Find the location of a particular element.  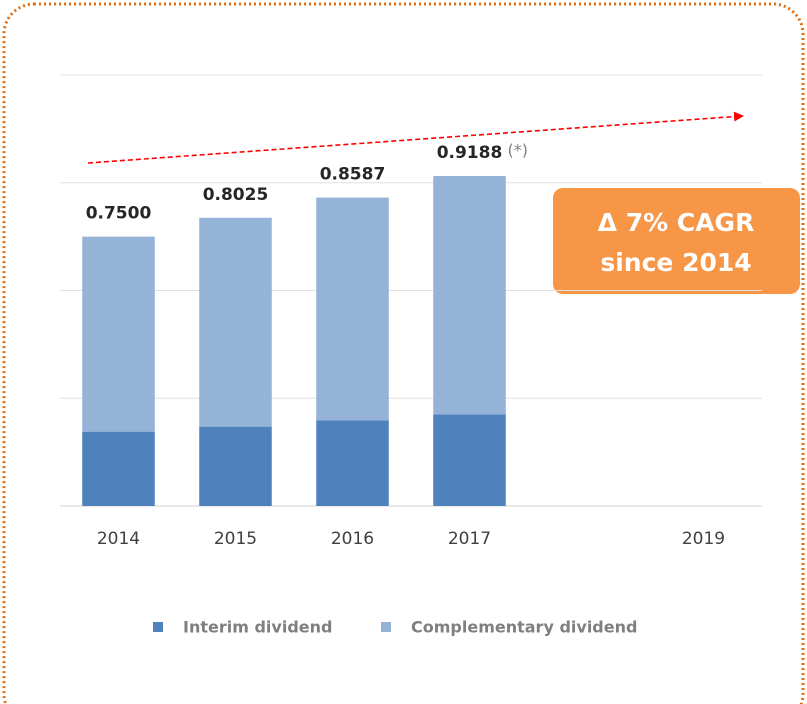

total-label: 0.8025 is located at coordinates (236, 195).